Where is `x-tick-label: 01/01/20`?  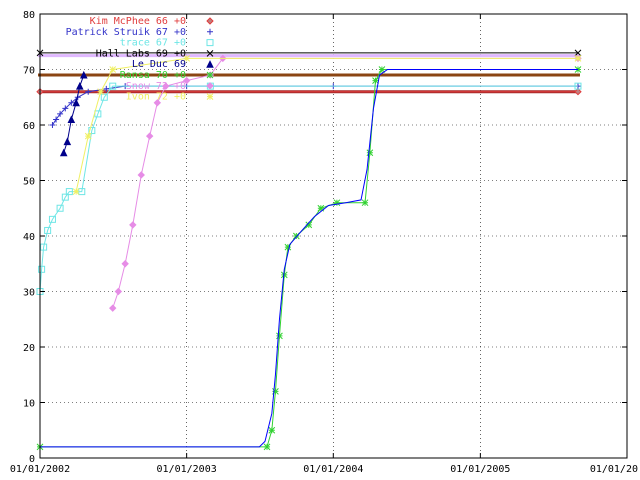 x-tick-label: 01/01/20 is located at coordinates (614, 469).